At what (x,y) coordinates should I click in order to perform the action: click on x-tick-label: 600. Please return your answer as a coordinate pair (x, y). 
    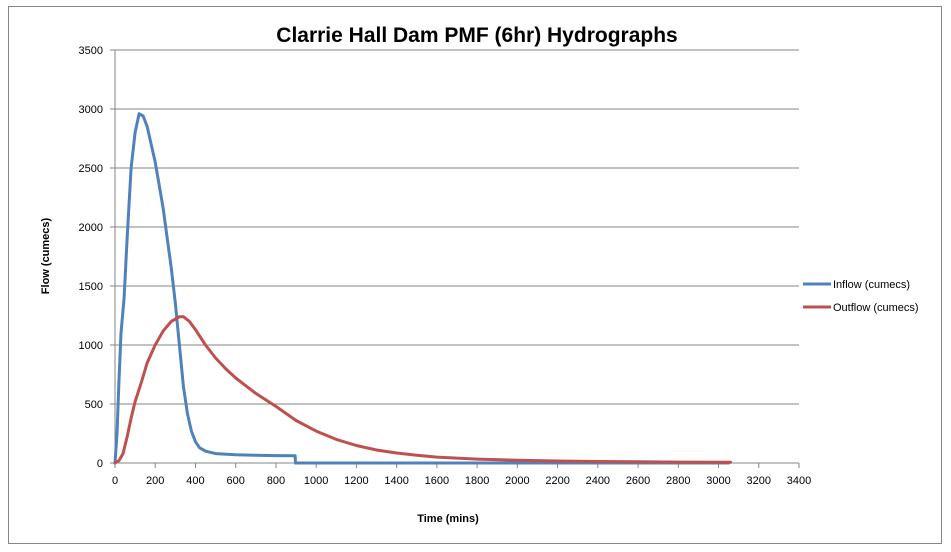
    Looking at the image, I should click on (236, 481).